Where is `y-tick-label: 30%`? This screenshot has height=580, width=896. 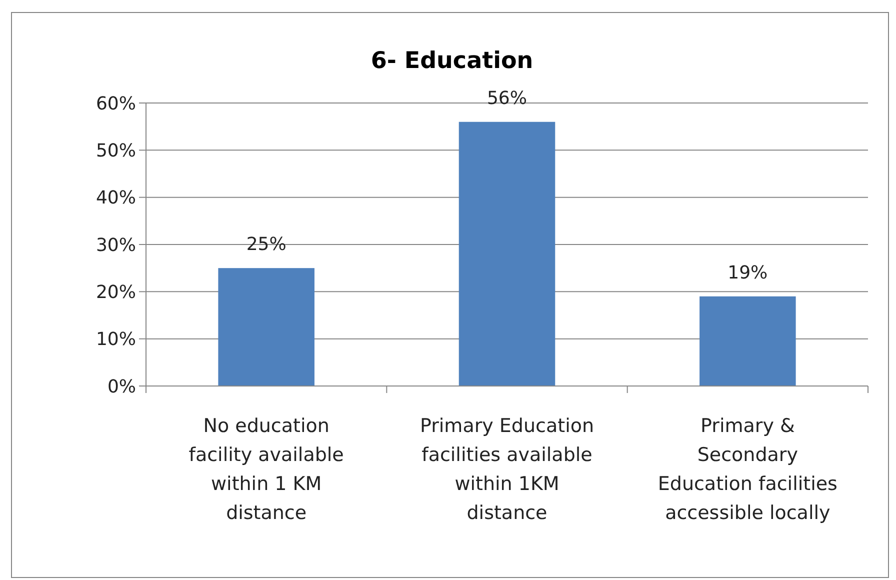 y-tick-label: 30% is located at coordinates (116, 245).